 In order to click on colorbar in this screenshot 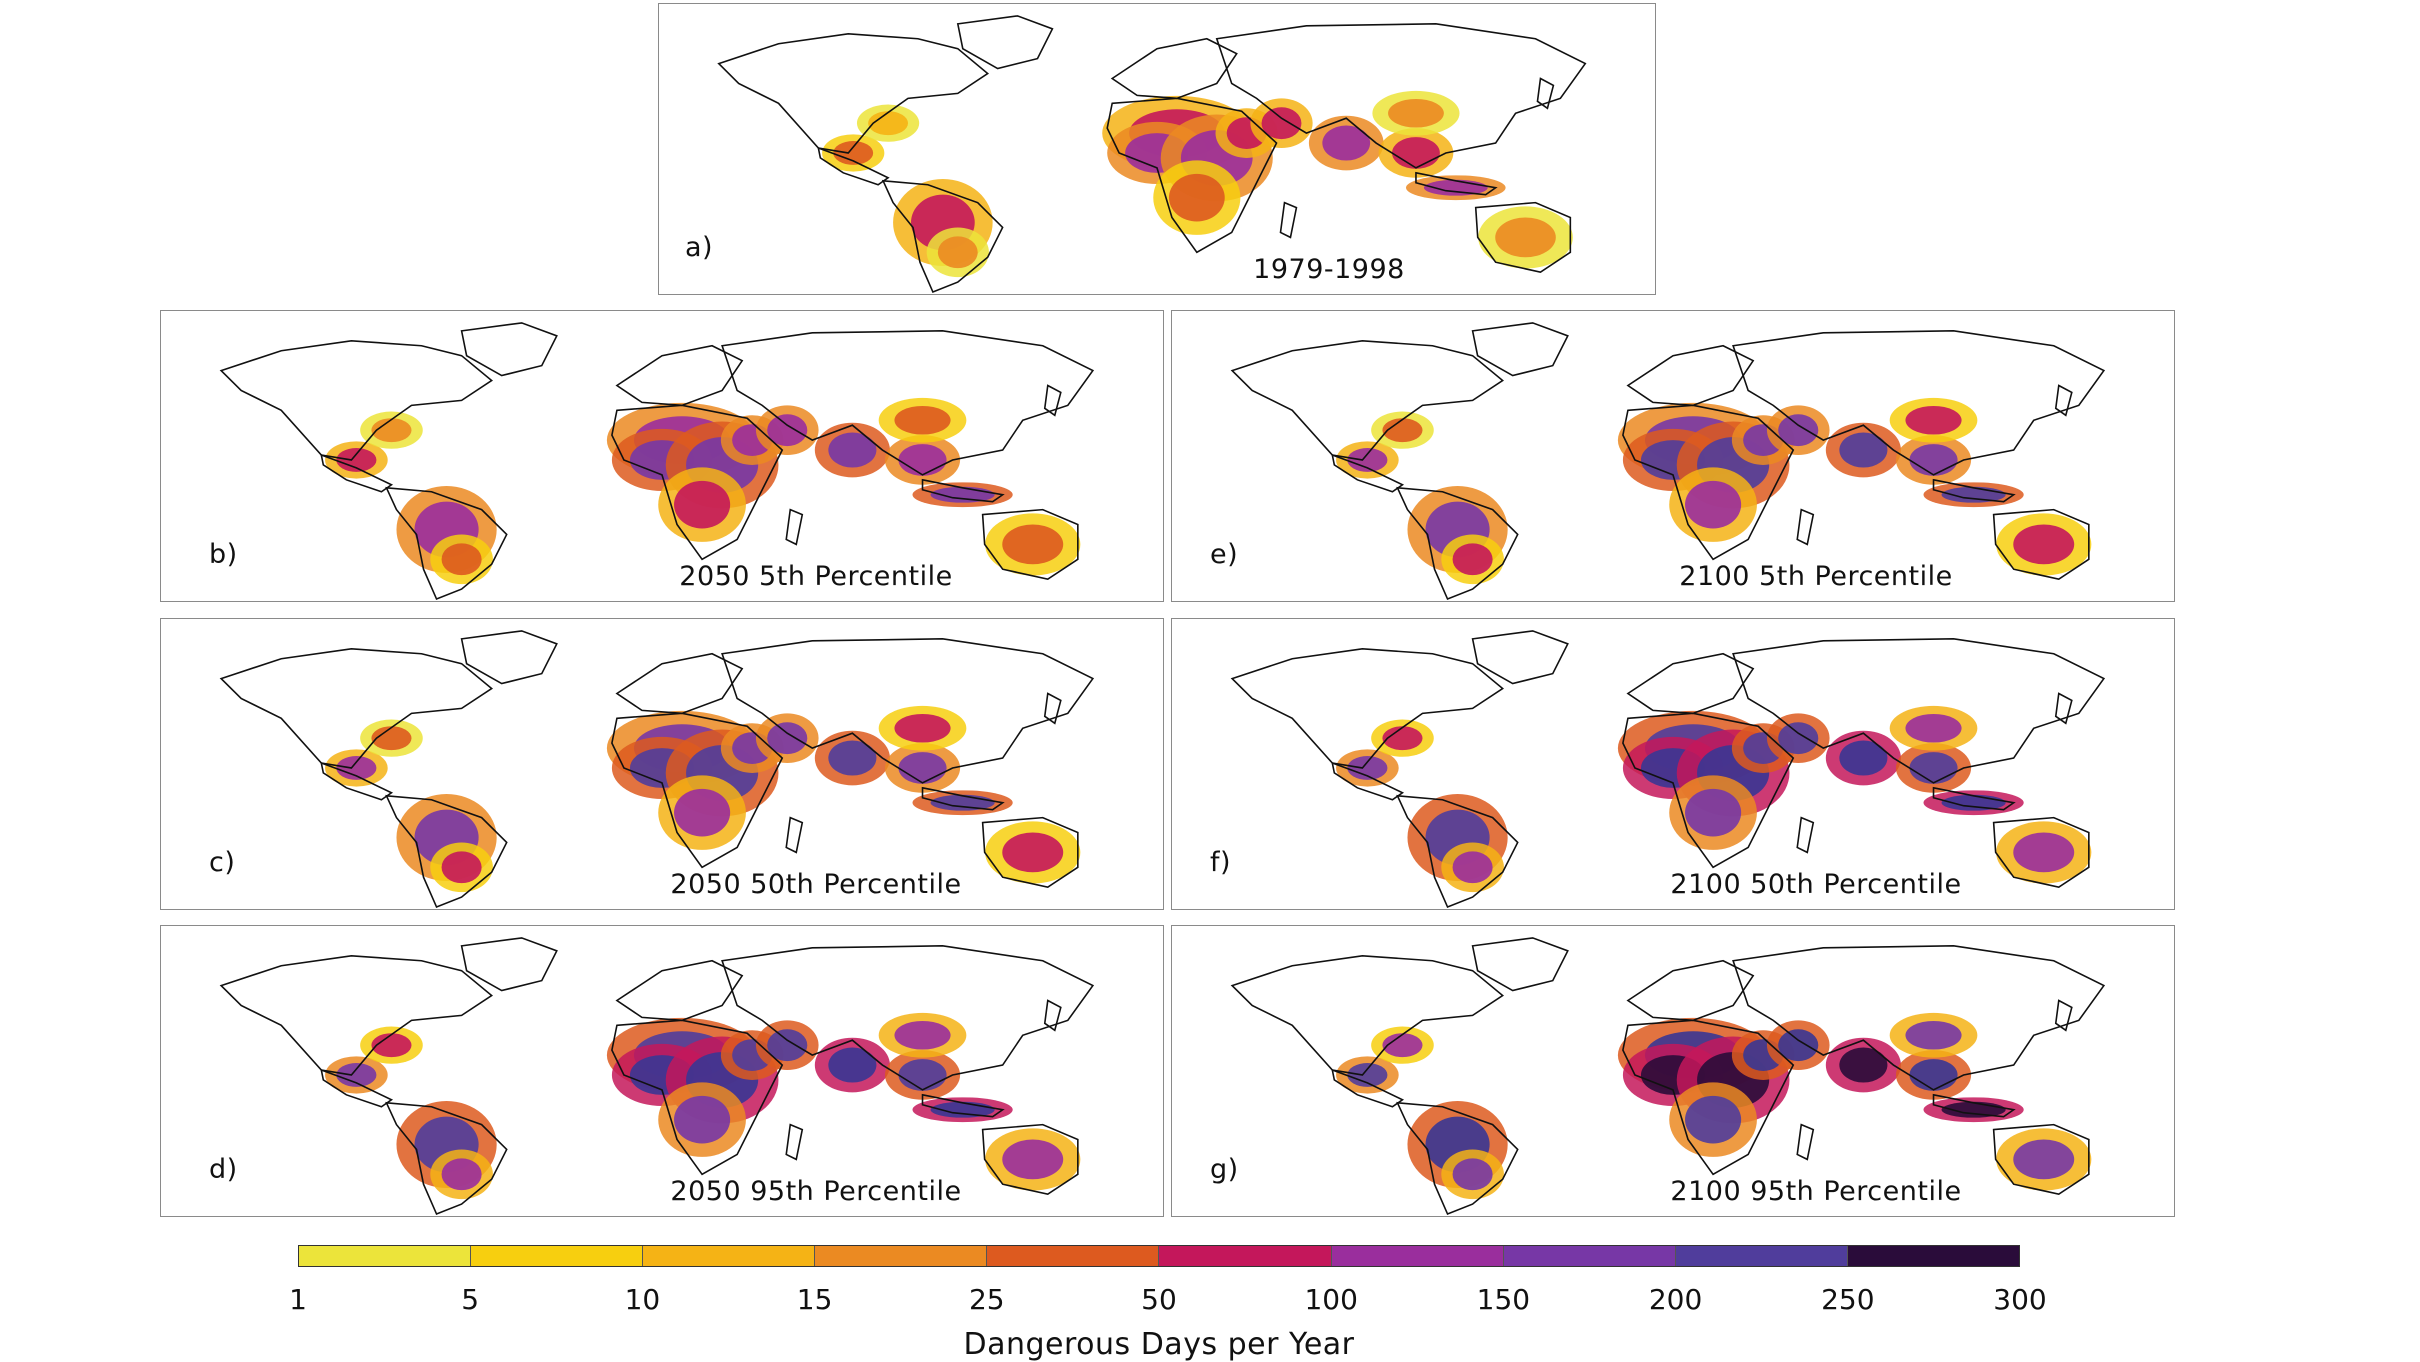, I will do `click(1159, 1256)`.